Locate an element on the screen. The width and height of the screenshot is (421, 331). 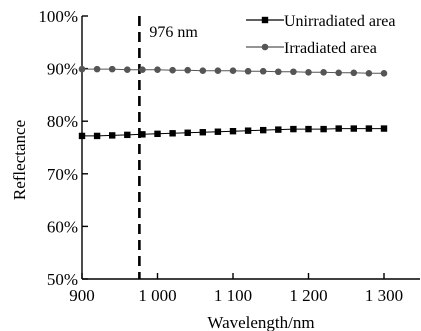
series-unirradiated is located at coordinates (233, 132).